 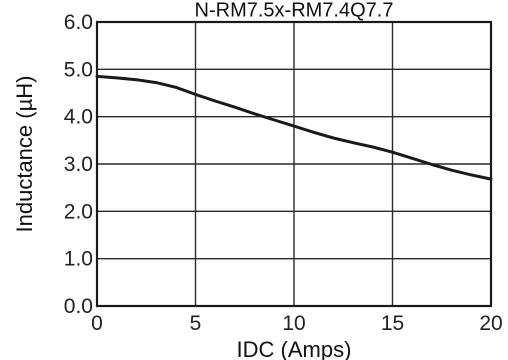 I want to click on x-tick-label: 15, so click(x=392, y=323).